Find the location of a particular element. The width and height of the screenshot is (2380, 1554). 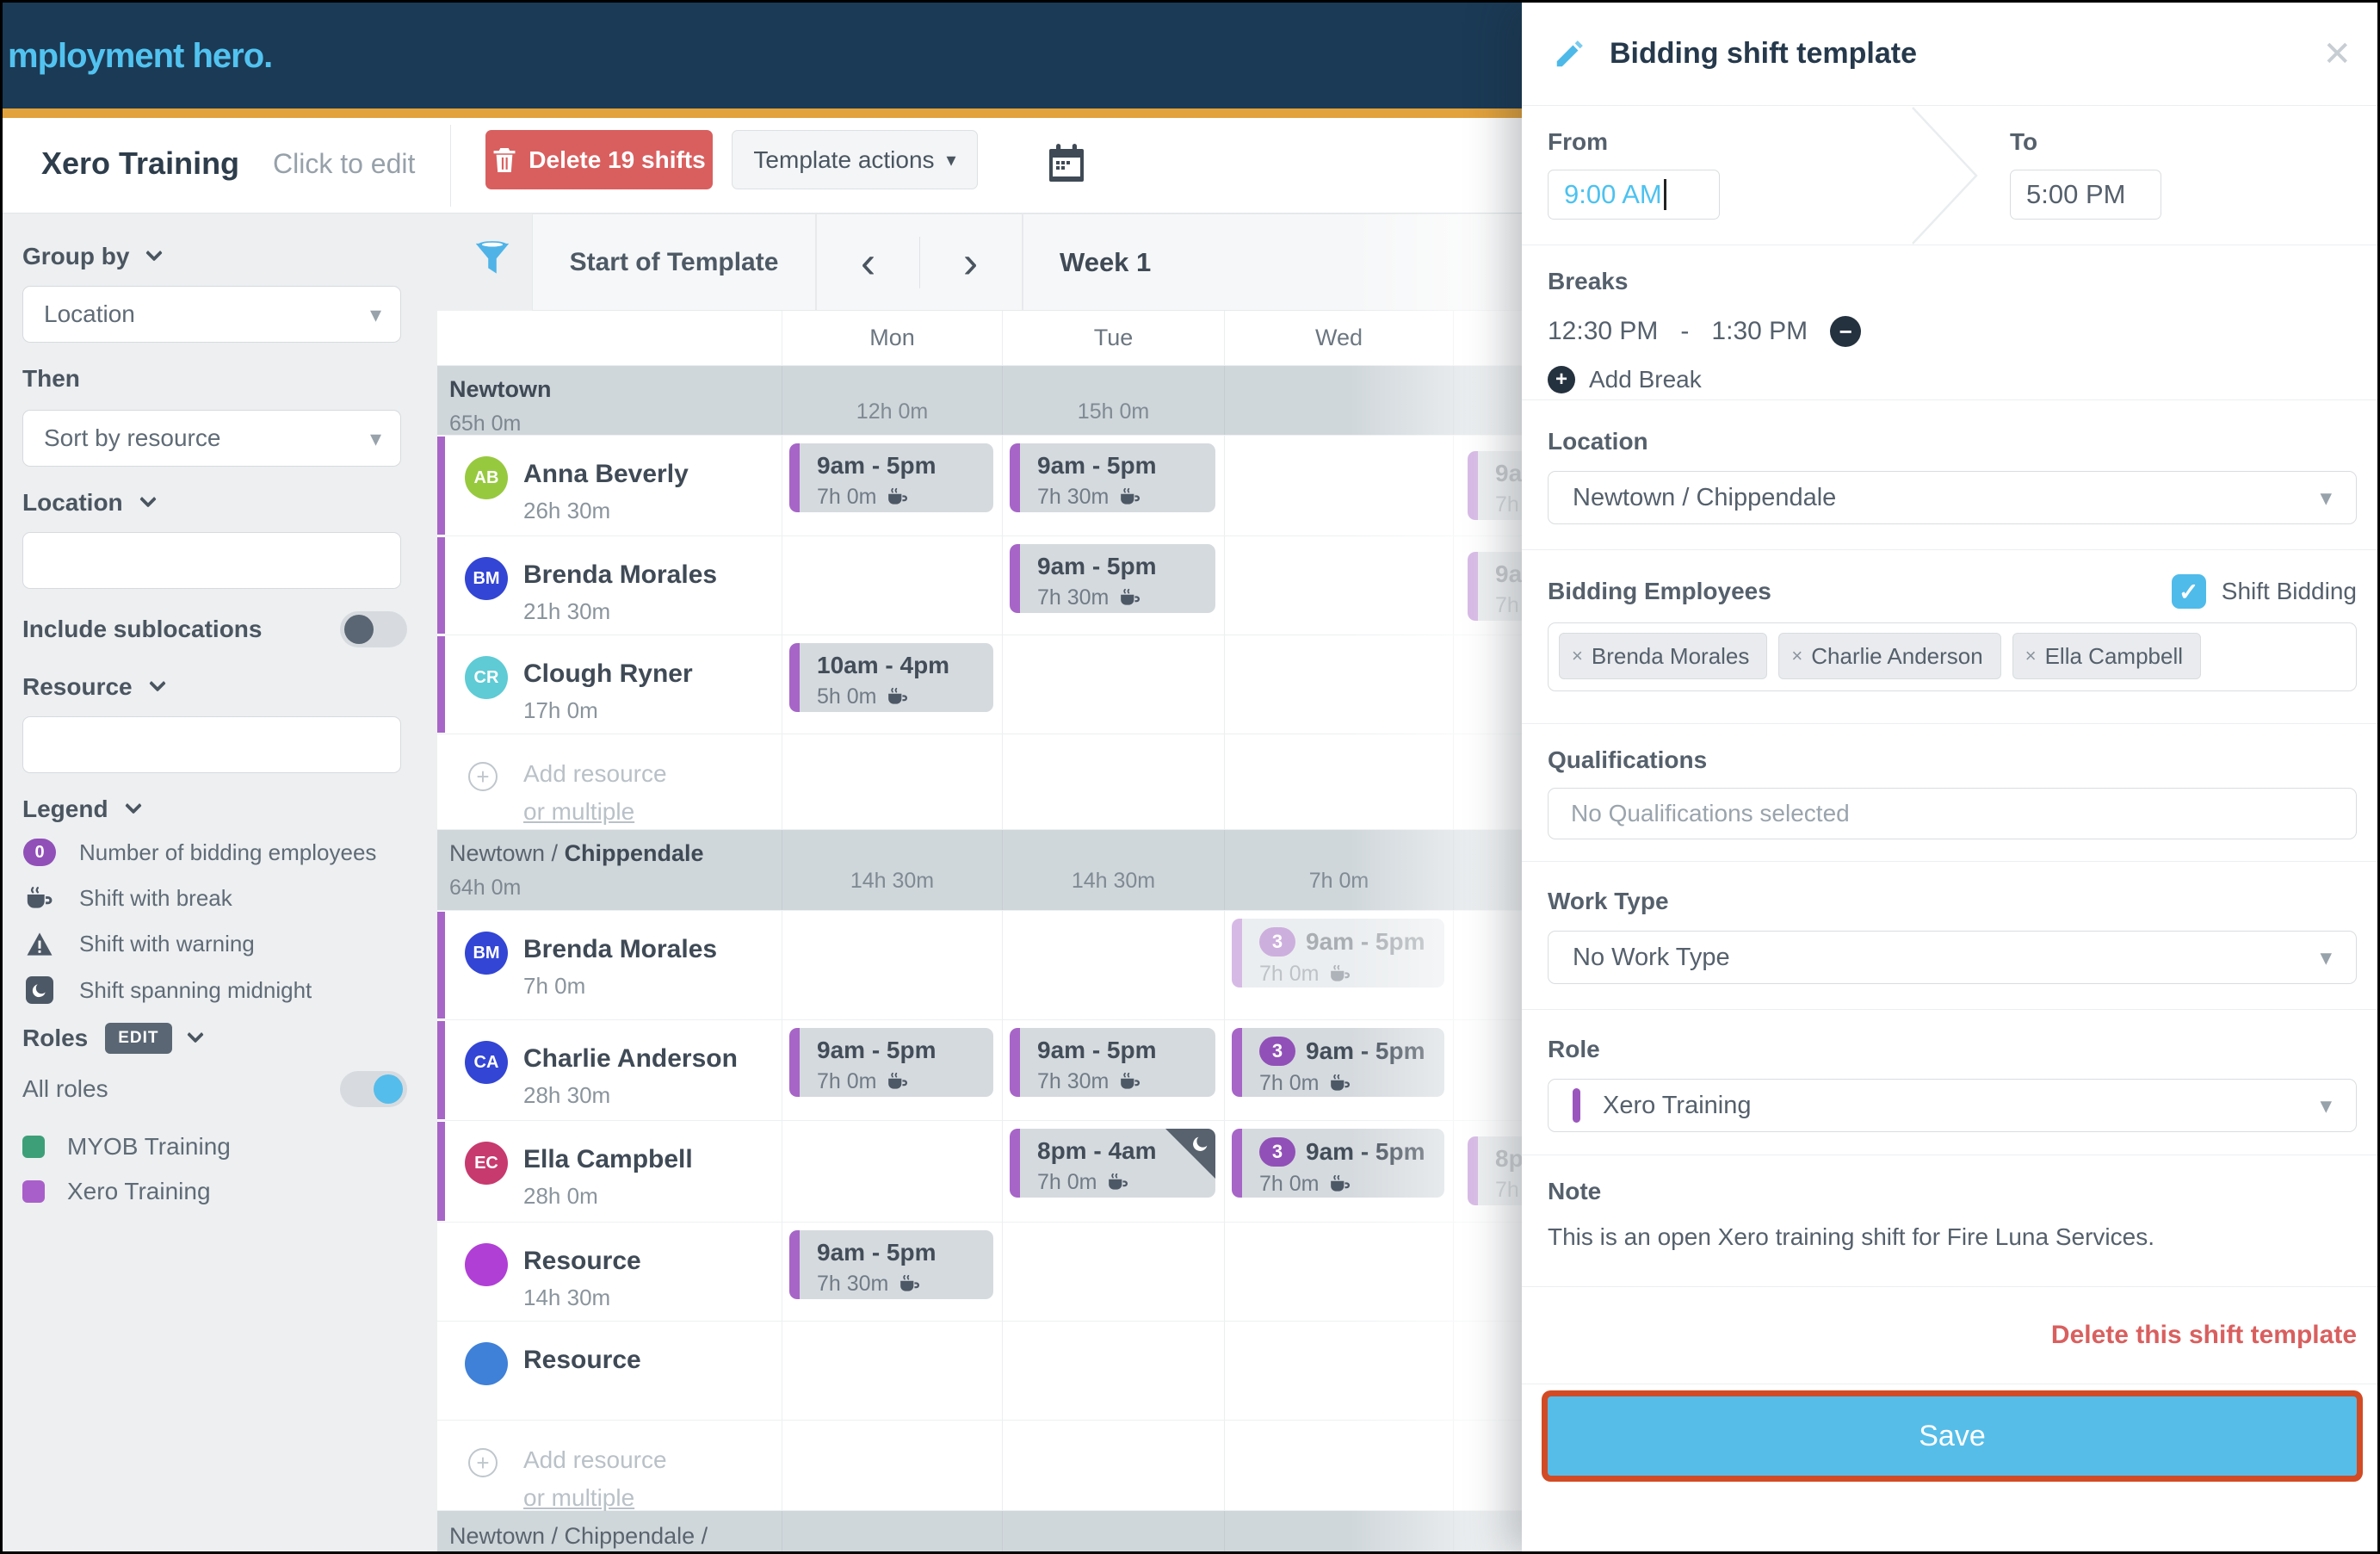

qualifications-input is located at coordinates (1952, 813).